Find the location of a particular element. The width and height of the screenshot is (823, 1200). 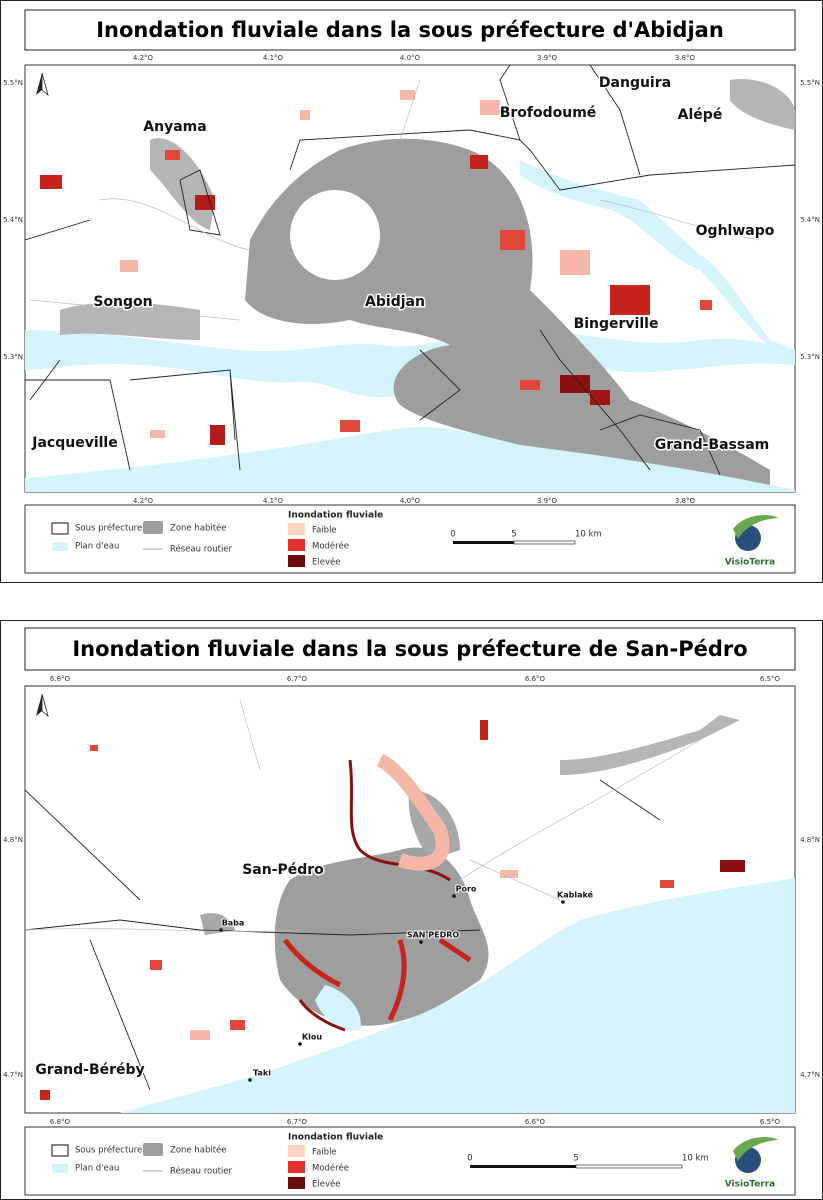

place-label: Alépé is located at coordinates (700, 115).